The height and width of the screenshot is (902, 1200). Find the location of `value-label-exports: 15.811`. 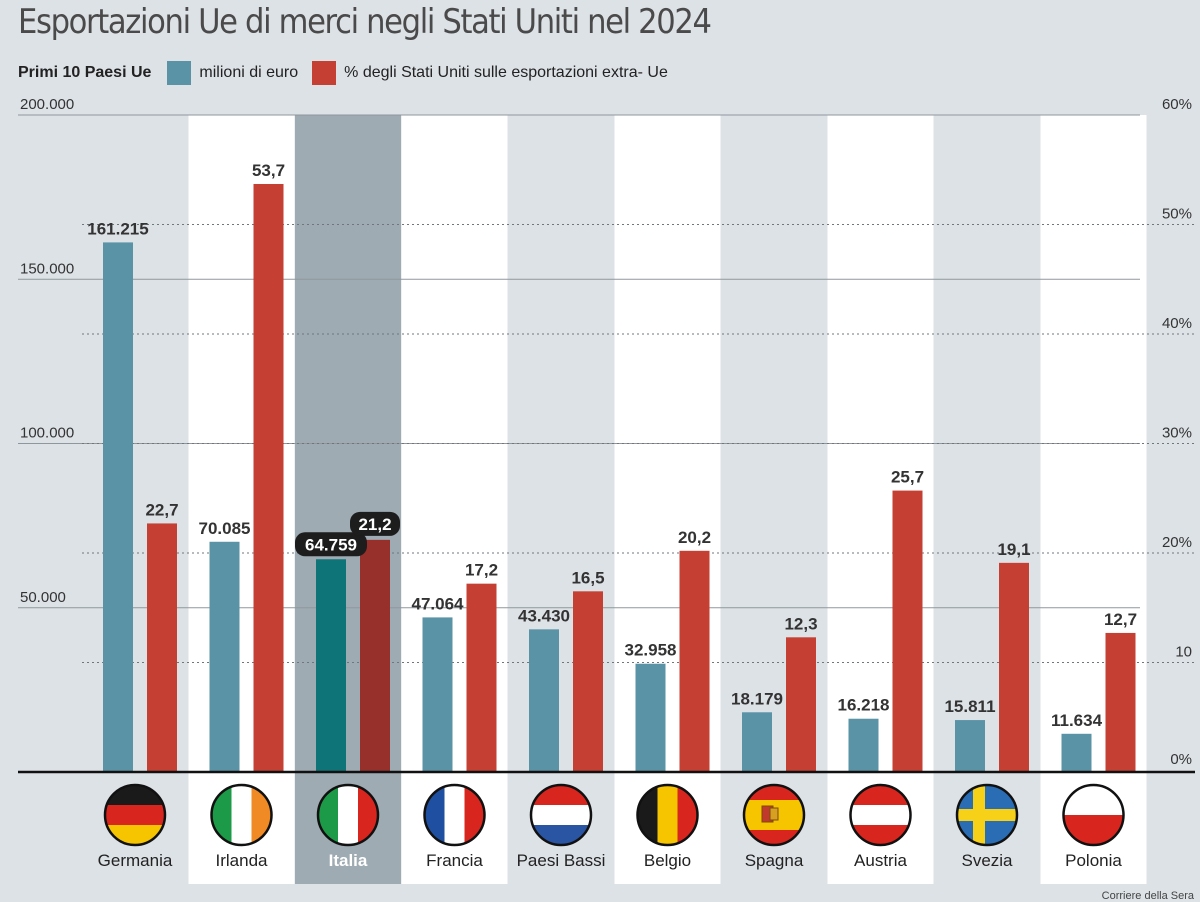

value-label-exports: 15.811 is located at coordinates (969, 706).